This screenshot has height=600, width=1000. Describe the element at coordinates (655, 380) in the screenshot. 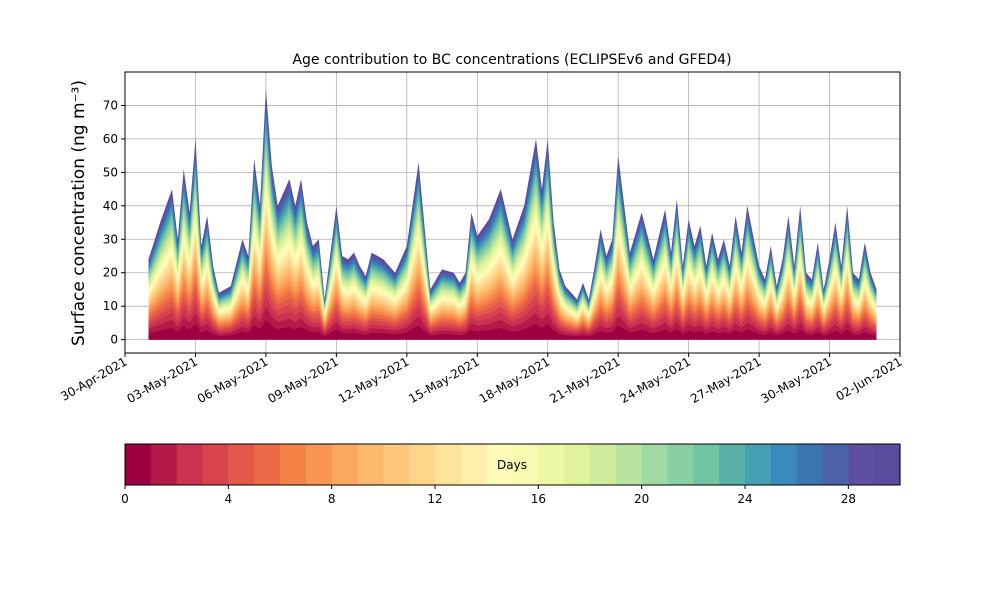

I see `x-tick-label: 24-May-2021` at that location.